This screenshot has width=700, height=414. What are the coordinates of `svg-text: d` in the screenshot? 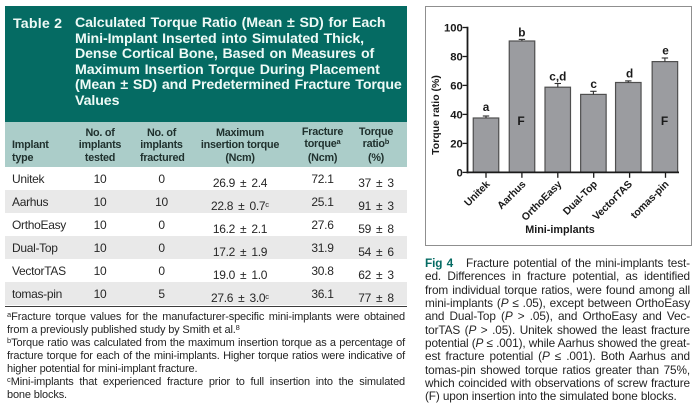 It's located at (629, 73).